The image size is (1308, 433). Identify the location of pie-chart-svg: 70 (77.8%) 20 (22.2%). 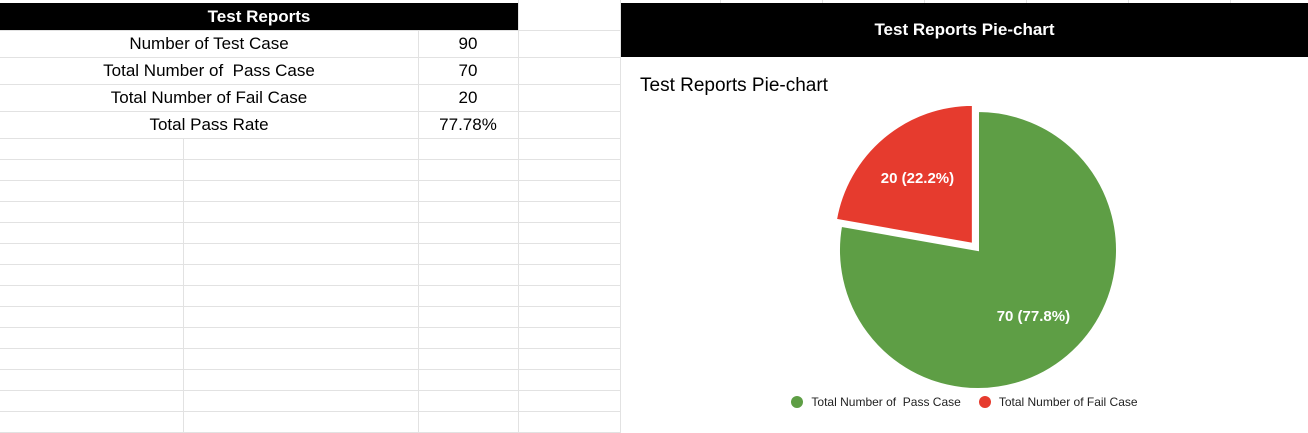
(976, 246).